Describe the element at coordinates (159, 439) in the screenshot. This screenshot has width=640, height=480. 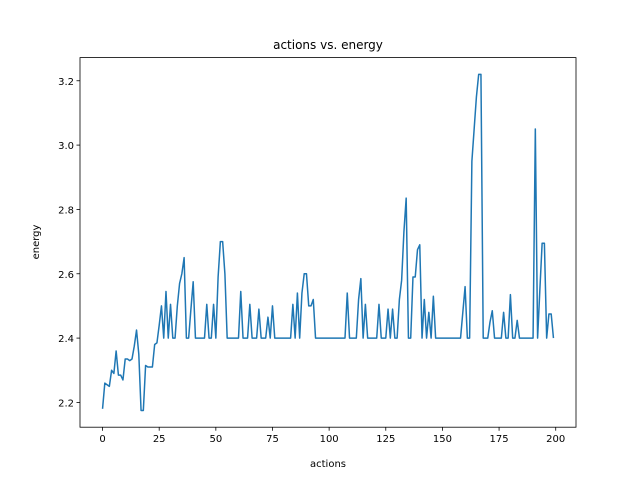
I see `x-tick-label: 25` at that location.